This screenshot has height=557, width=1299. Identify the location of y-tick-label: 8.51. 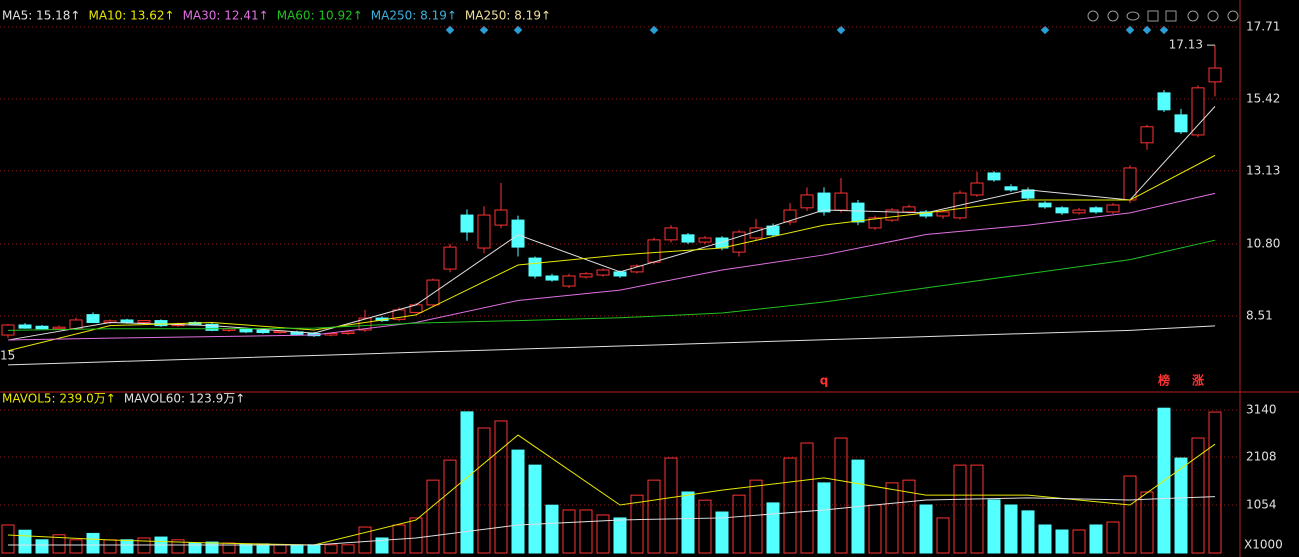
(1259, 315).